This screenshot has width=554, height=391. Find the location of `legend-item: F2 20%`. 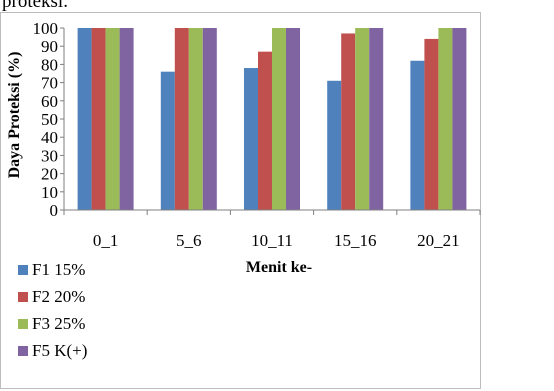

legend-item: F2 20% is located at coordinates (52, 296).